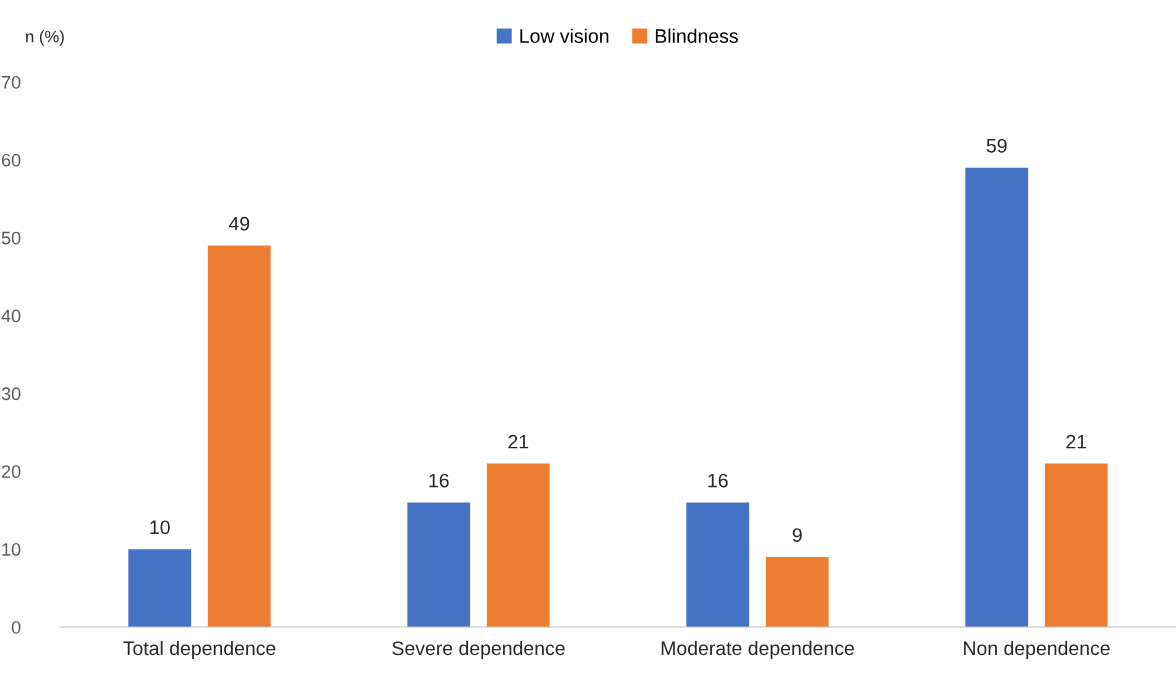  Describe the element at coordinates (757, 650) in the screenshot. I see `x-tick-label: Moderate dependence` at that location.